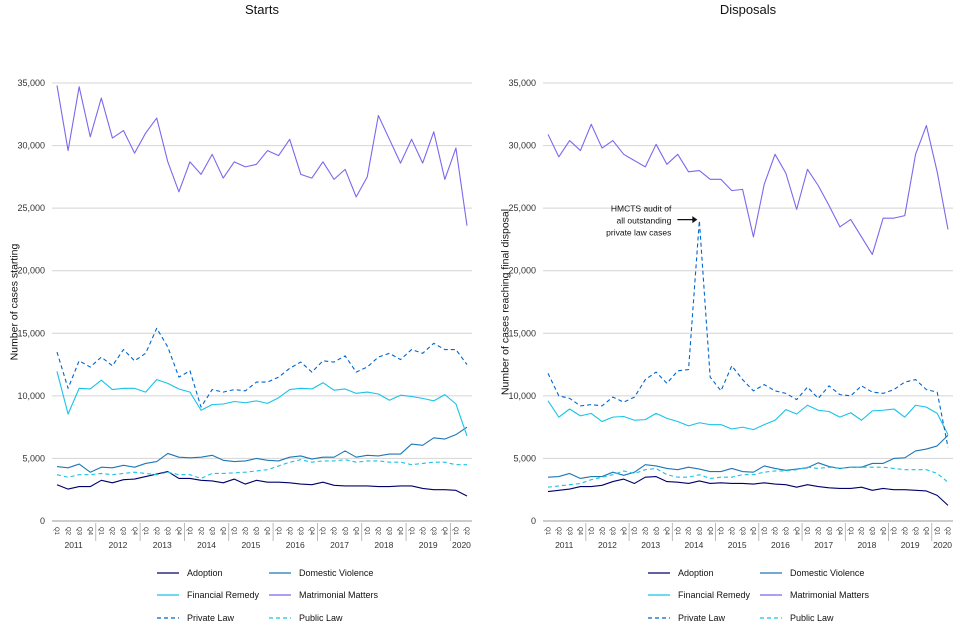  I want to click on y-tick-label: 35,000, so click(31, 83).